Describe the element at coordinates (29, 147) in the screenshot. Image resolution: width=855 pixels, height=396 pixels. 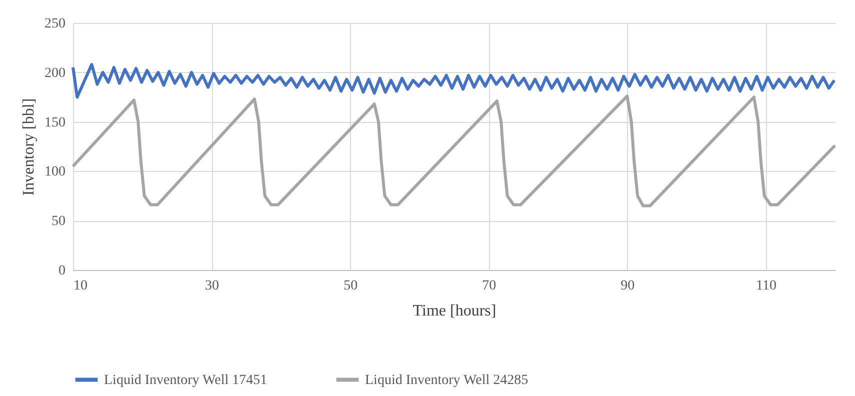
I see `y-axis-title: Inventory [bbl]` at that location.